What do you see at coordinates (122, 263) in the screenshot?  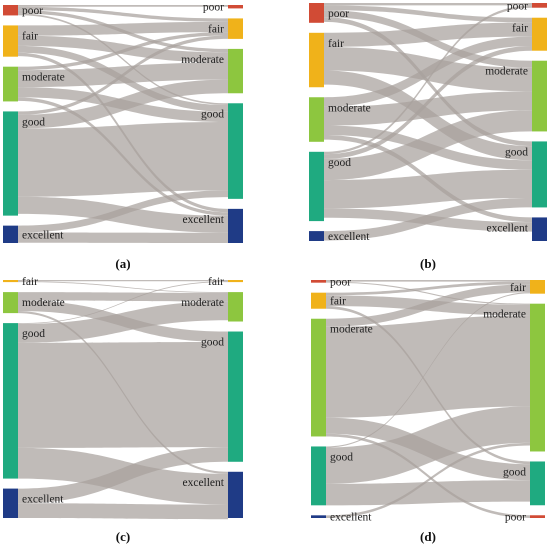 I see `panel-label: (a)` at bounding box center [122, 263].